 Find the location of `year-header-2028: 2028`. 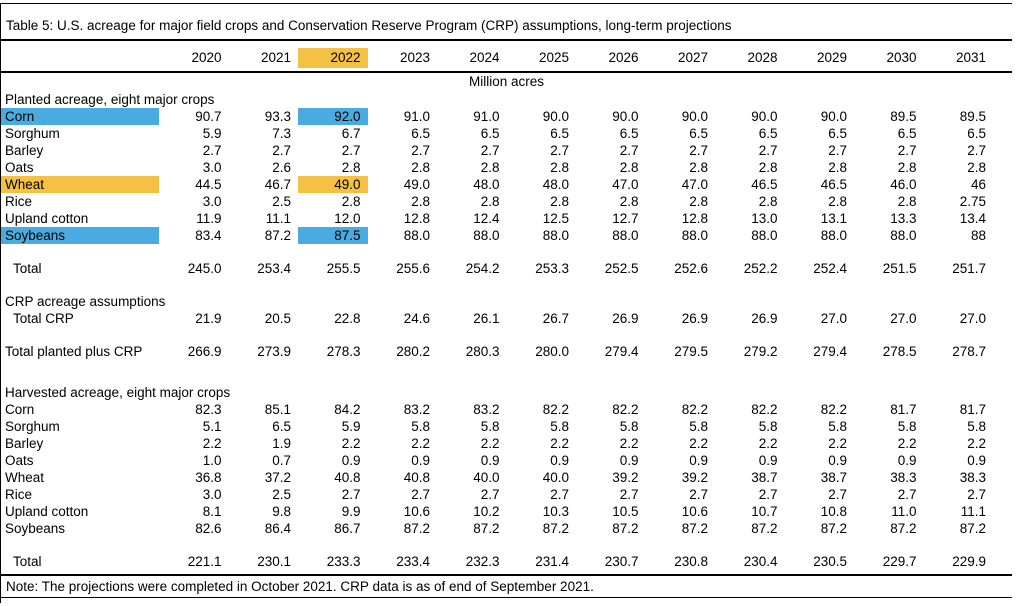

year-header-2028: 2028 is located at coordinates (762, 57).